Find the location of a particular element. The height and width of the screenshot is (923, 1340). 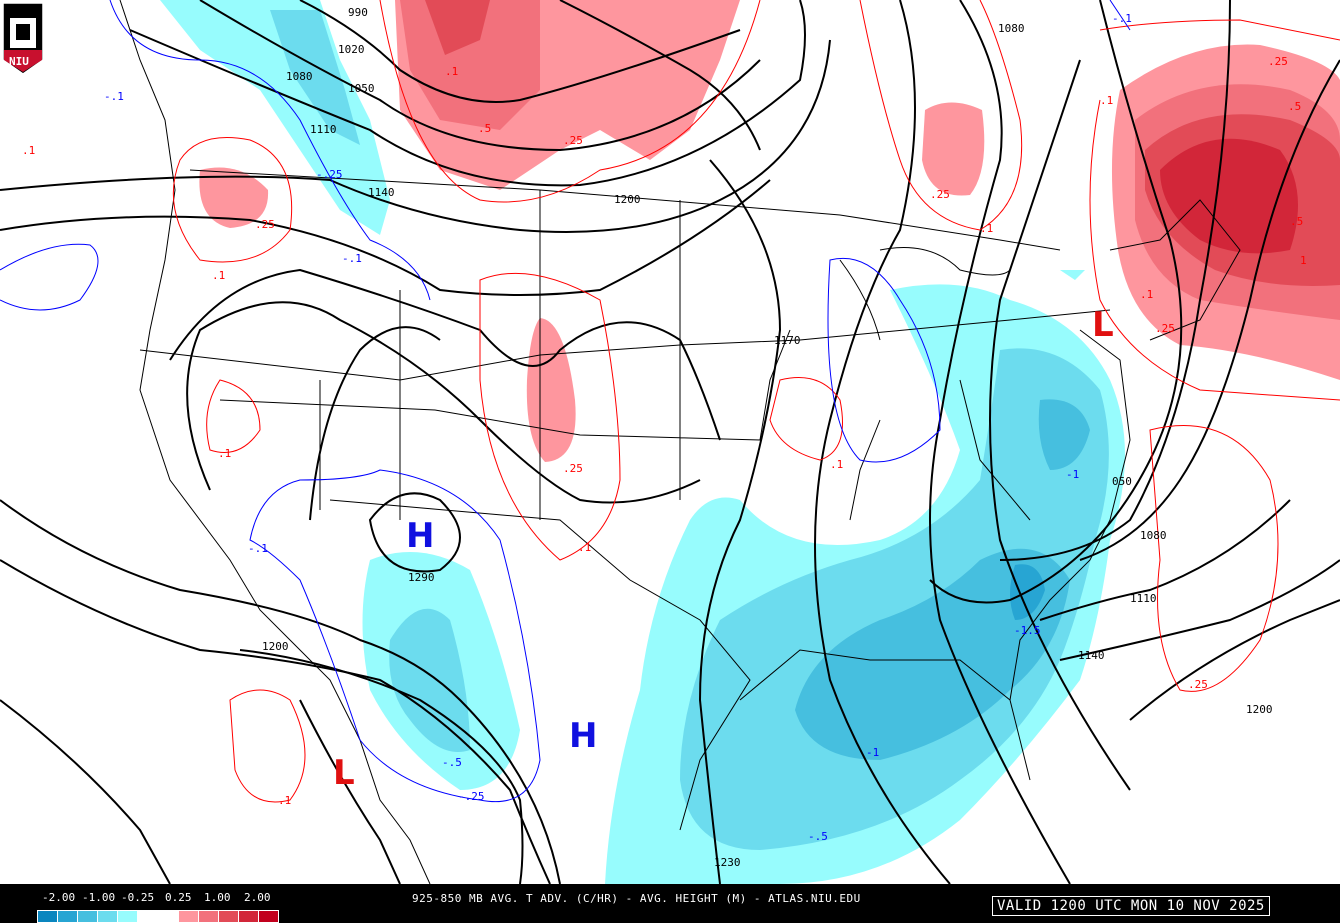

tadv-label: -1.5 is located at coordinates (1027, 630).